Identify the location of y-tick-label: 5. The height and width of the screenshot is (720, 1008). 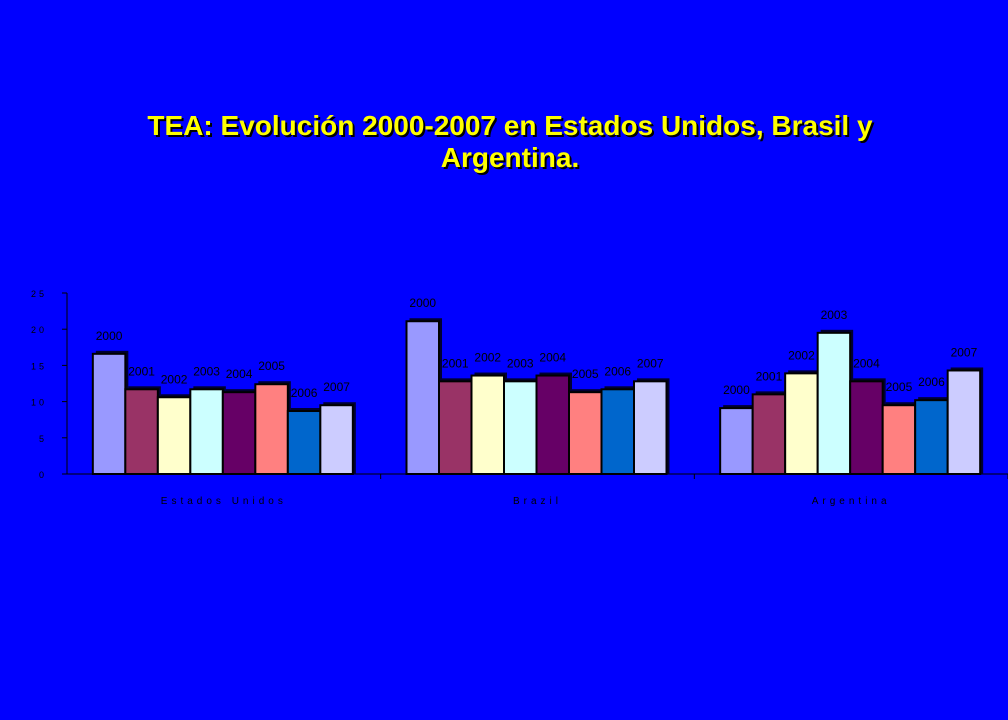
(43, 439).